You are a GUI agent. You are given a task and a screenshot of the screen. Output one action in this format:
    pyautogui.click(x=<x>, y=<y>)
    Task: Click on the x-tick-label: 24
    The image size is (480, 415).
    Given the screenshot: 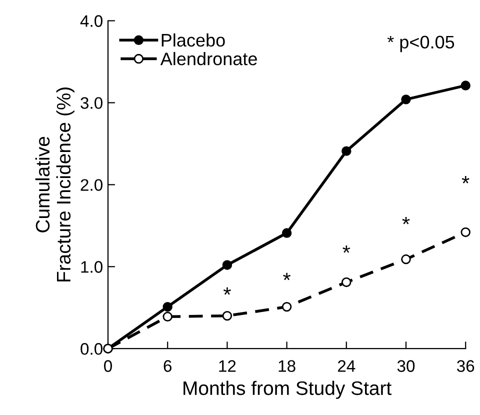 What is the action you would take?
    pyautogui.click(x=347, y=366)
    